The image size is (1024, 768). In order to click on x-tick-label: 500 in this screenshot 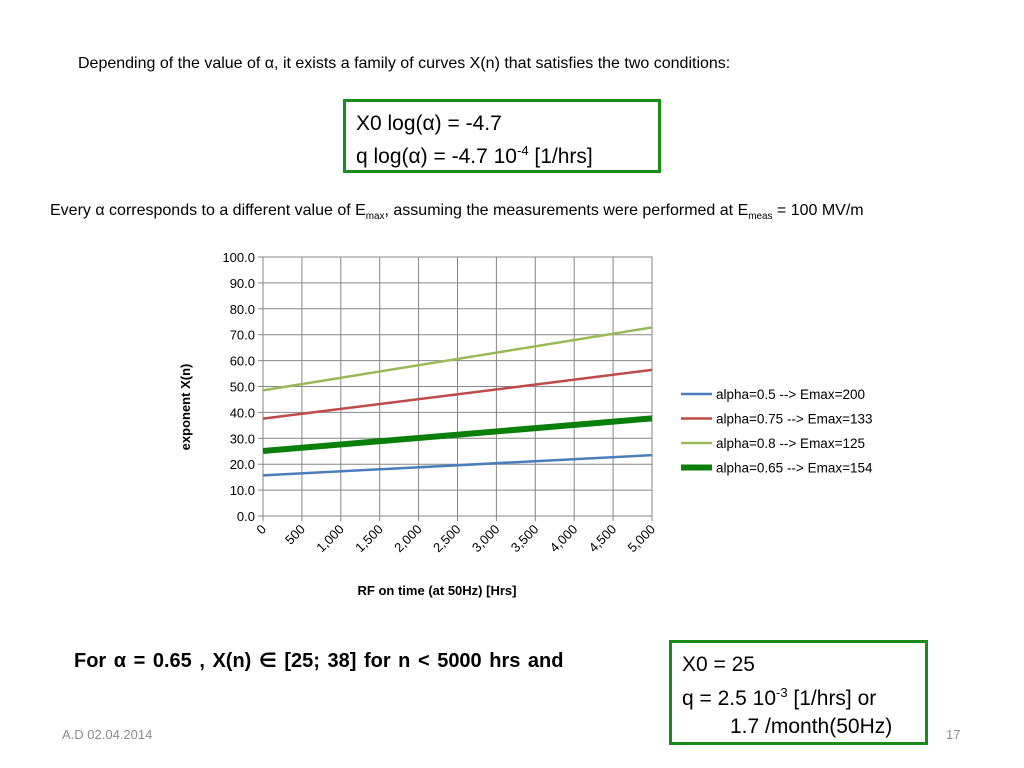, I will do `click(295, 535)`.